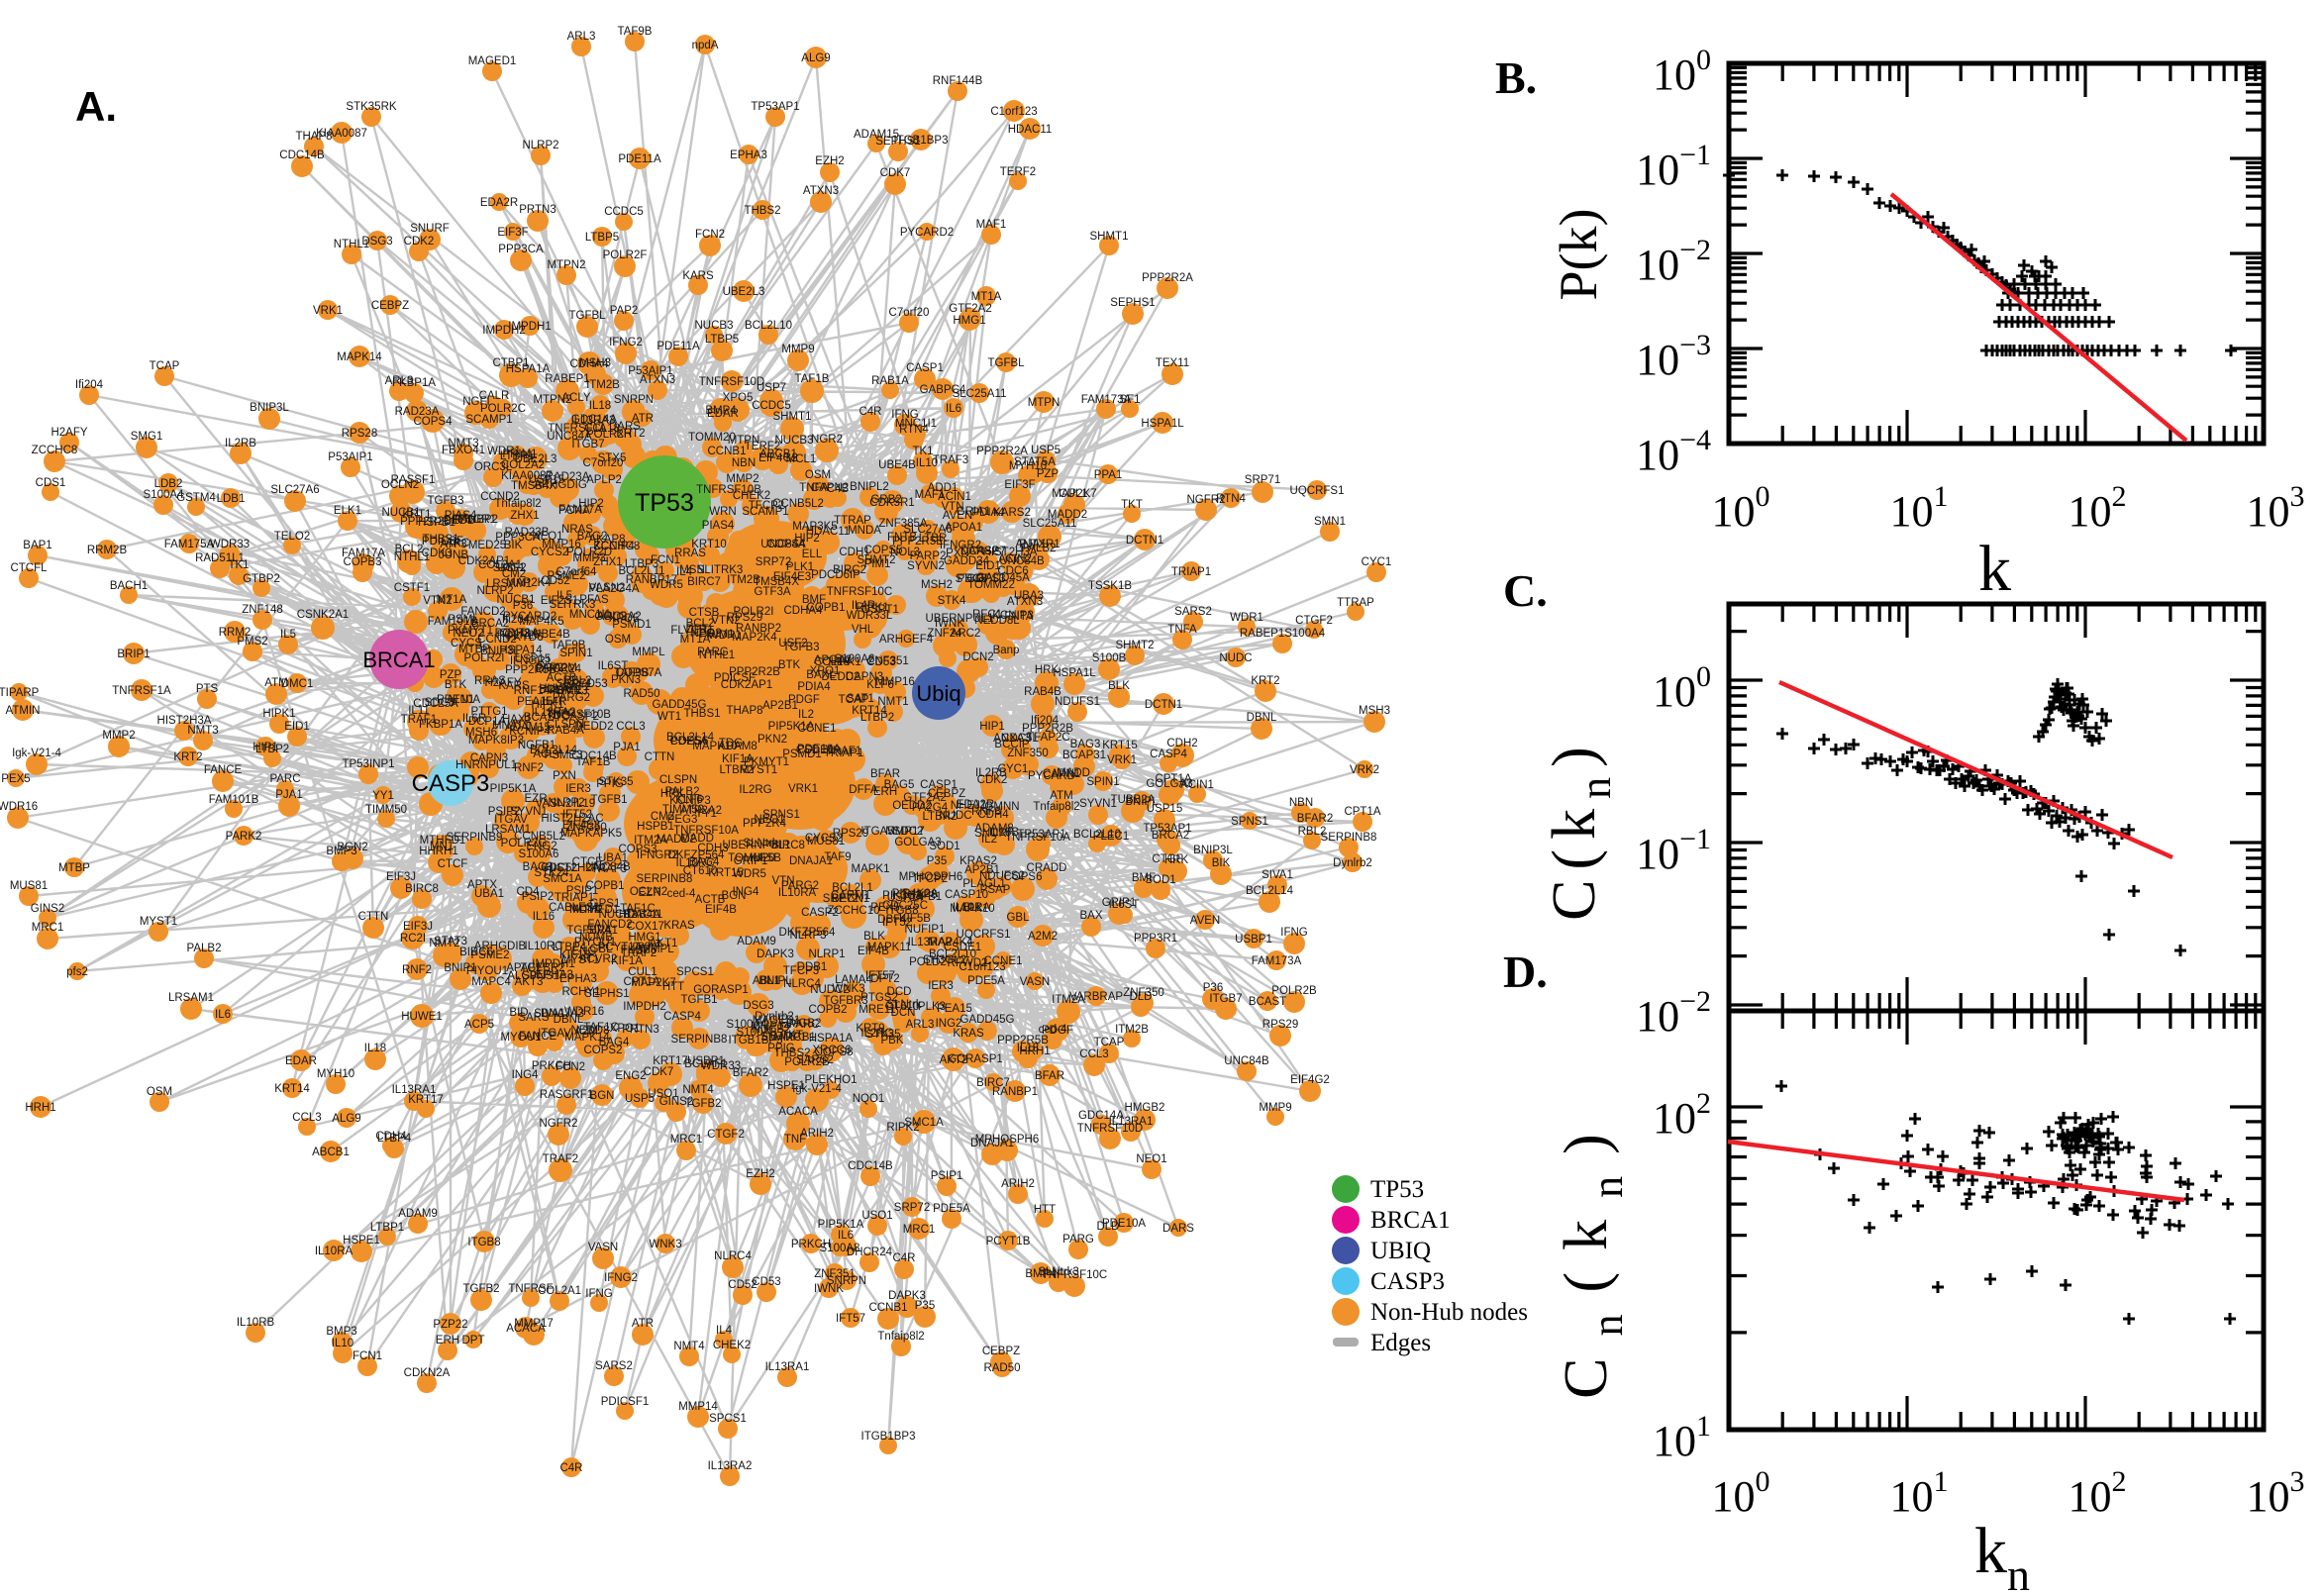 The height and width of the screenshot is (1596, 2323). What do you see at coordinates (1078, 1240) in the screenshot?
I see `svg-text: PARG` at bounding box center [1078, 1240].